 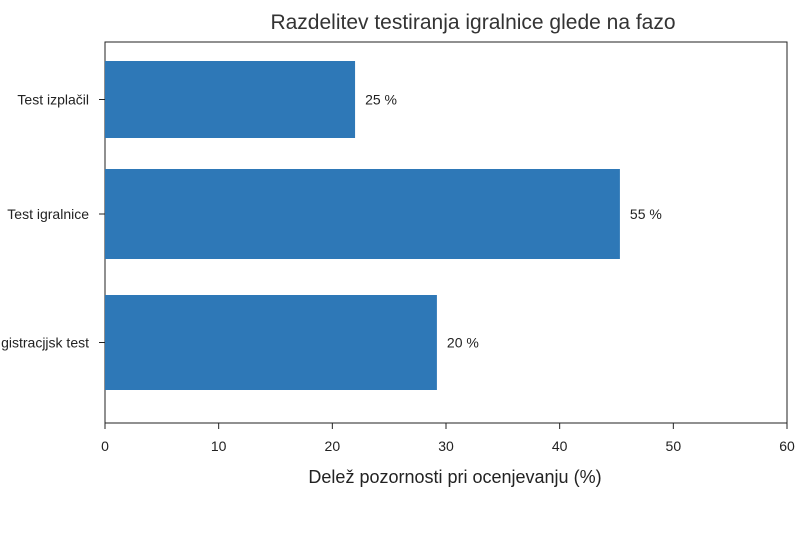 I want to click on x-tick-label-30: 30, so click(x=446, y=446).